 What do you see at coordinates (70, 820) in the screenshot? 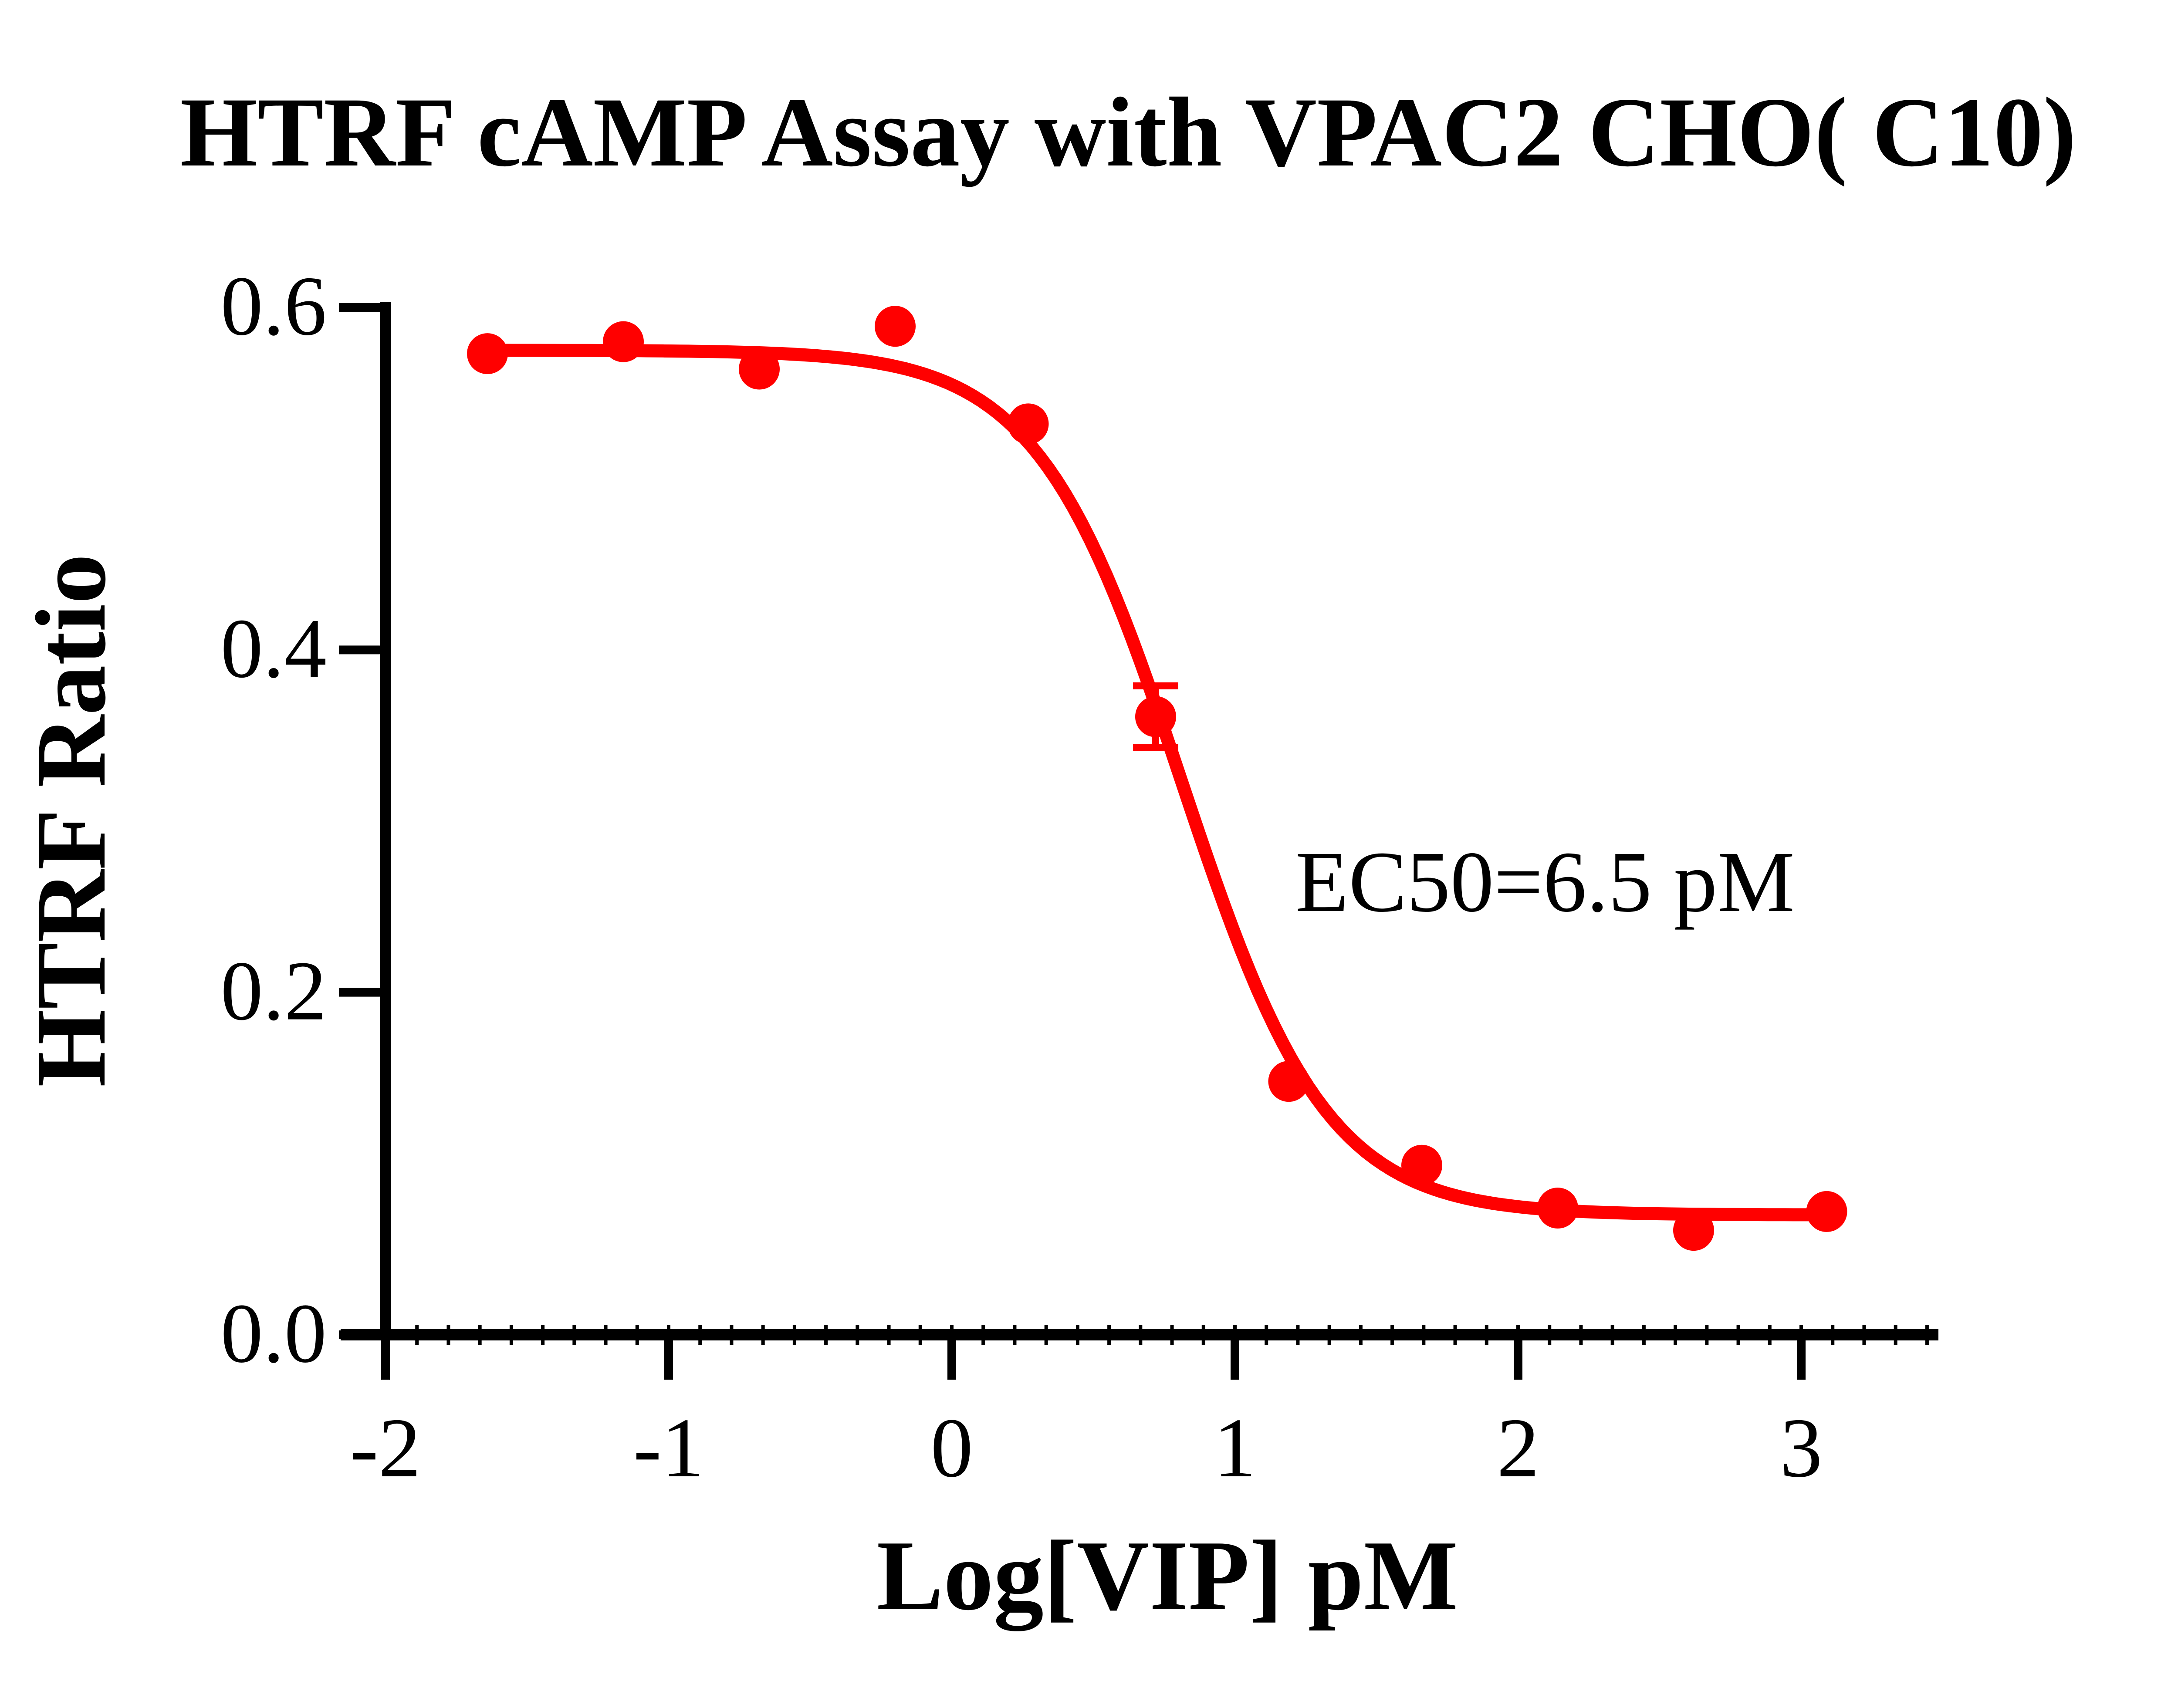
I see `y-axis-title: HTRF Ratio` at bounding box center [70, 820].